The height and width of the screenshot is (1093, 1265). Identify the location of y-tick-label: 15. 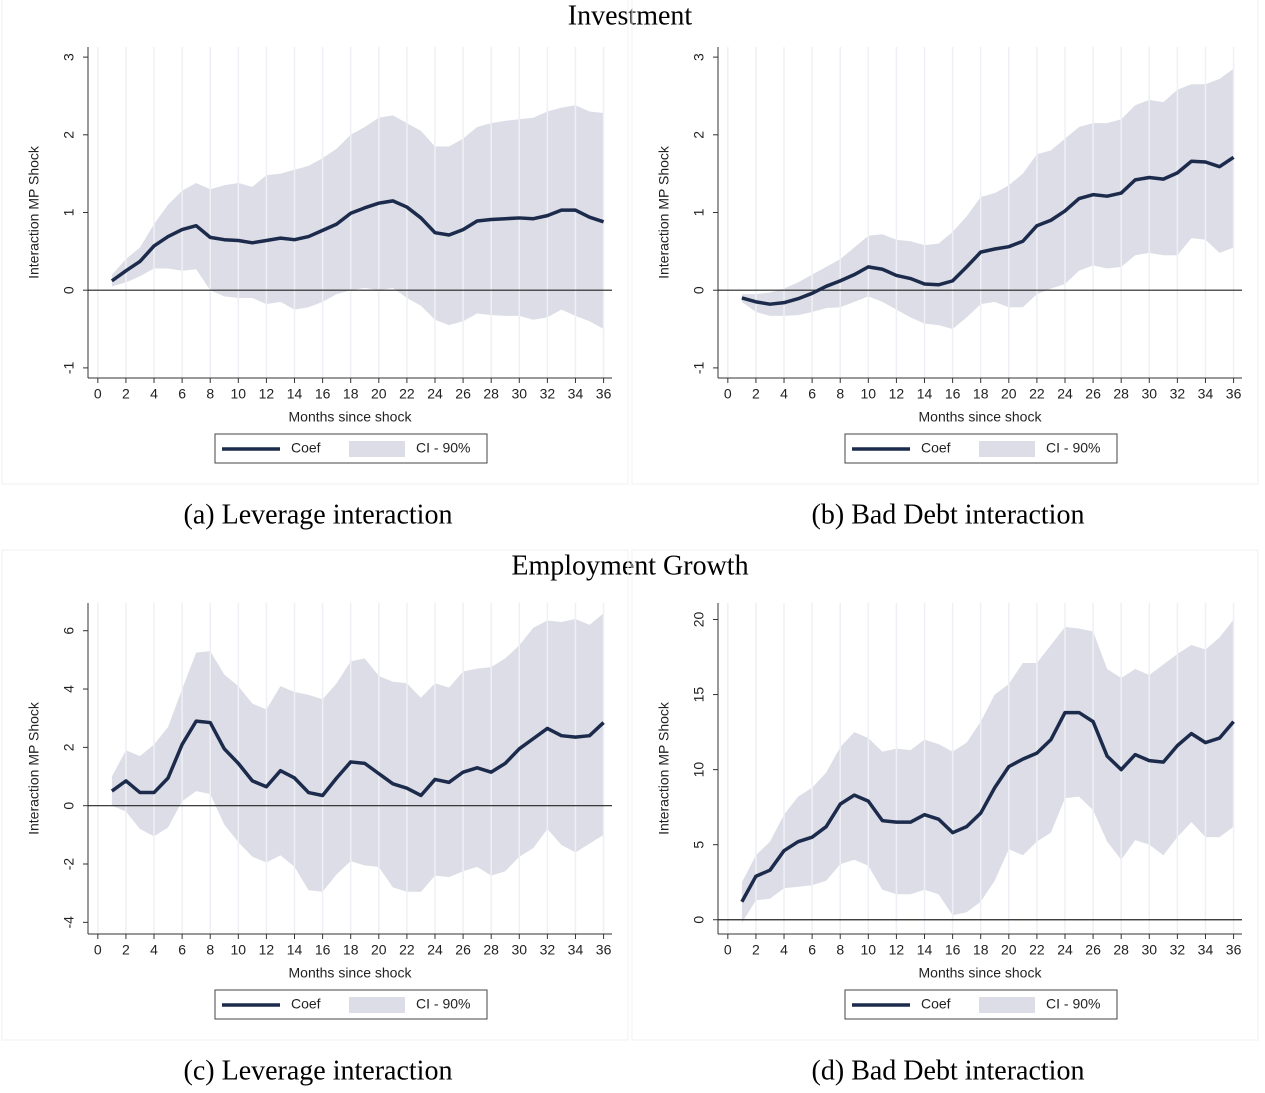
(699, 695).